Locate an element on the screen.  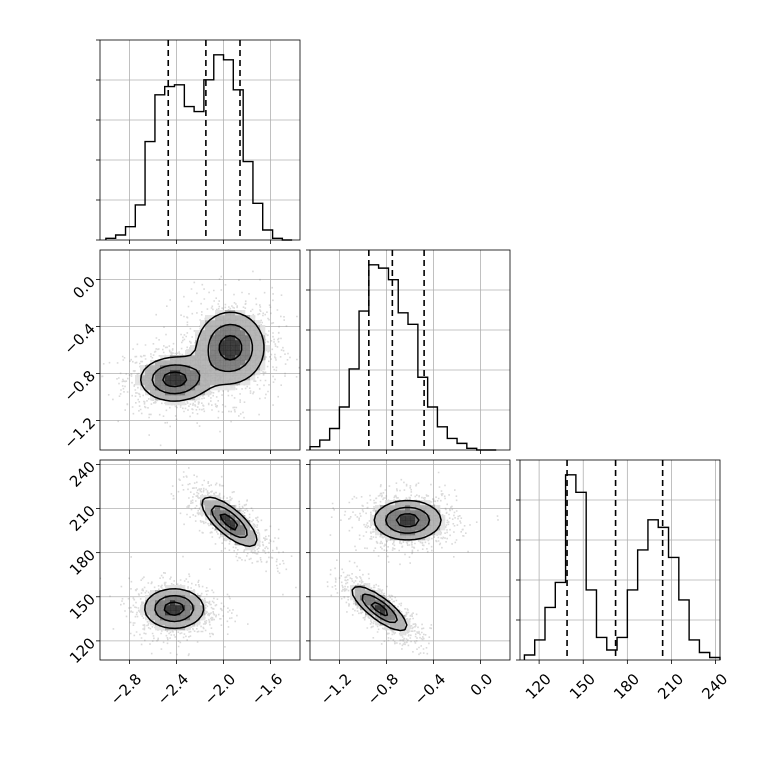
x-tick-label-param-2: 120 is located at coordinates (538, 686).